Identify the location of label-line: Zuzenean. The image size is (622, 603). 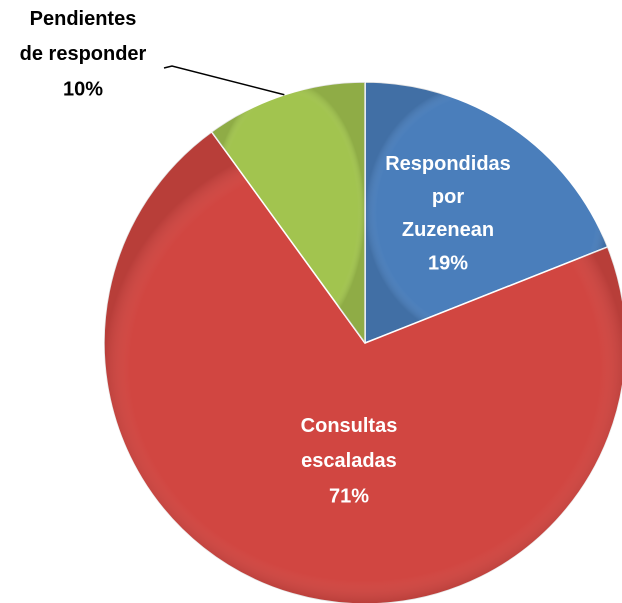
(448, 230).